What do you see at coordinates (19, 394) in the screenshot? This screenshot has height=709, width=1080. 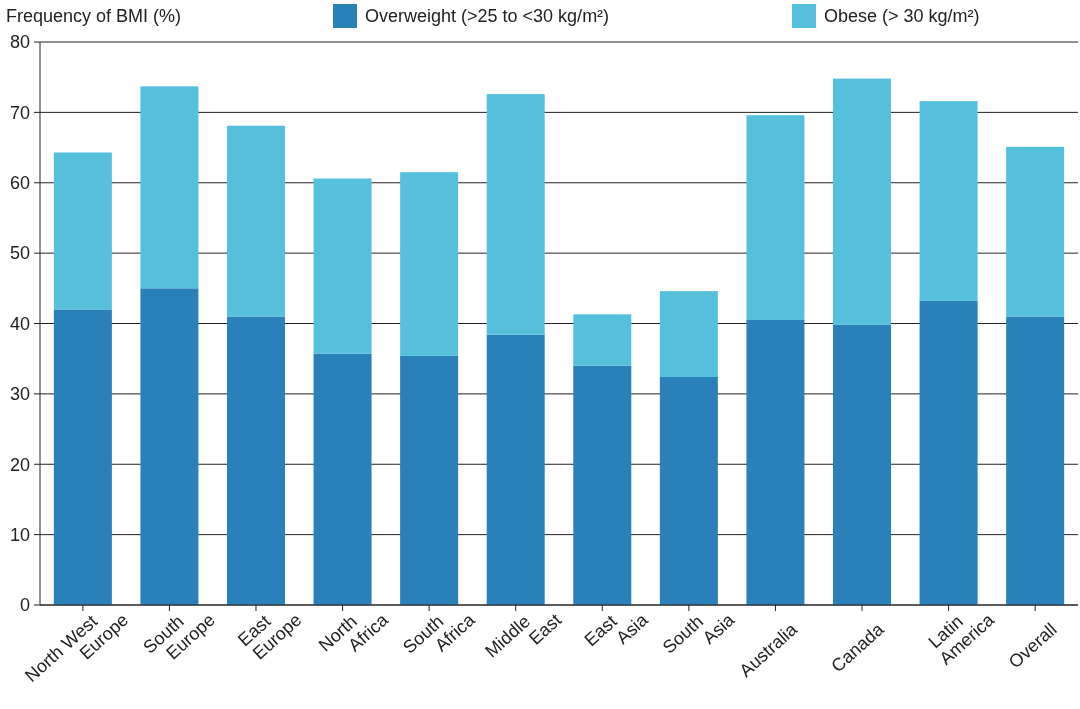 I see `y-tick-label: 30` at bounding box center [19, 394].